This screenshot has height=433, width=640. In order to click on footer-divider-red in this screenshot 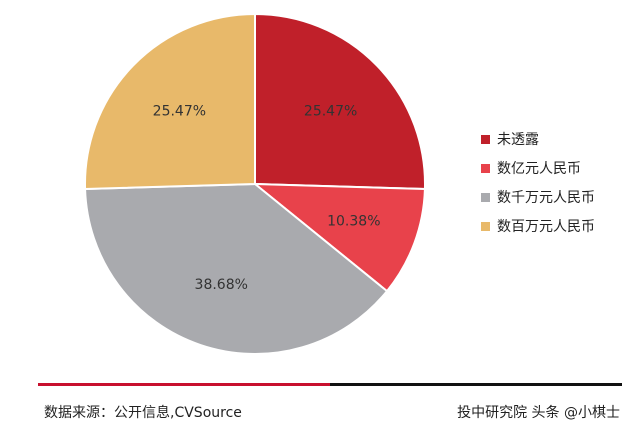, I will do `click(184, 384)`.